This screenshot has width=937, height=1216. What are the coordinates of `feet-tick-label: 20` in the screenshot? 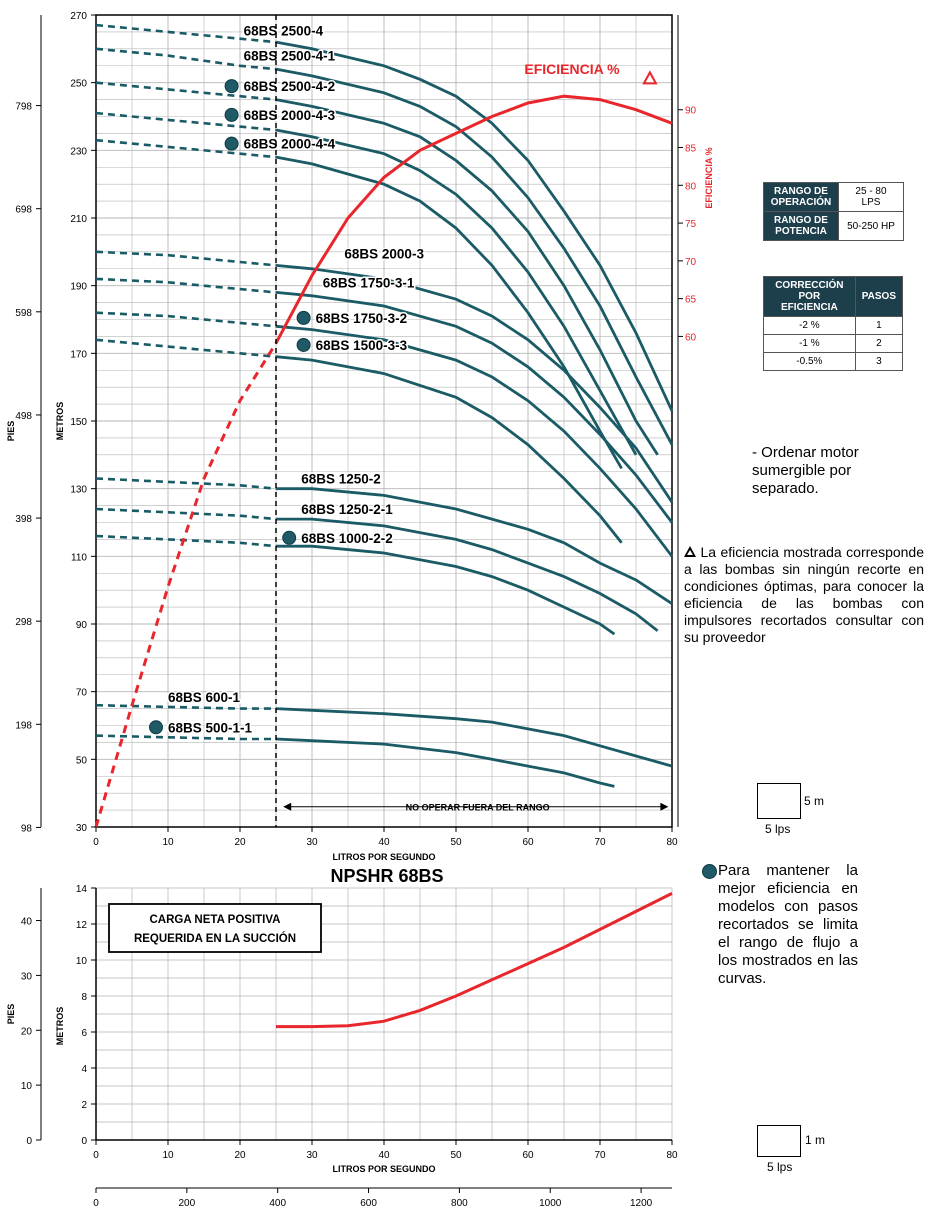 It's located at (27, 1031).